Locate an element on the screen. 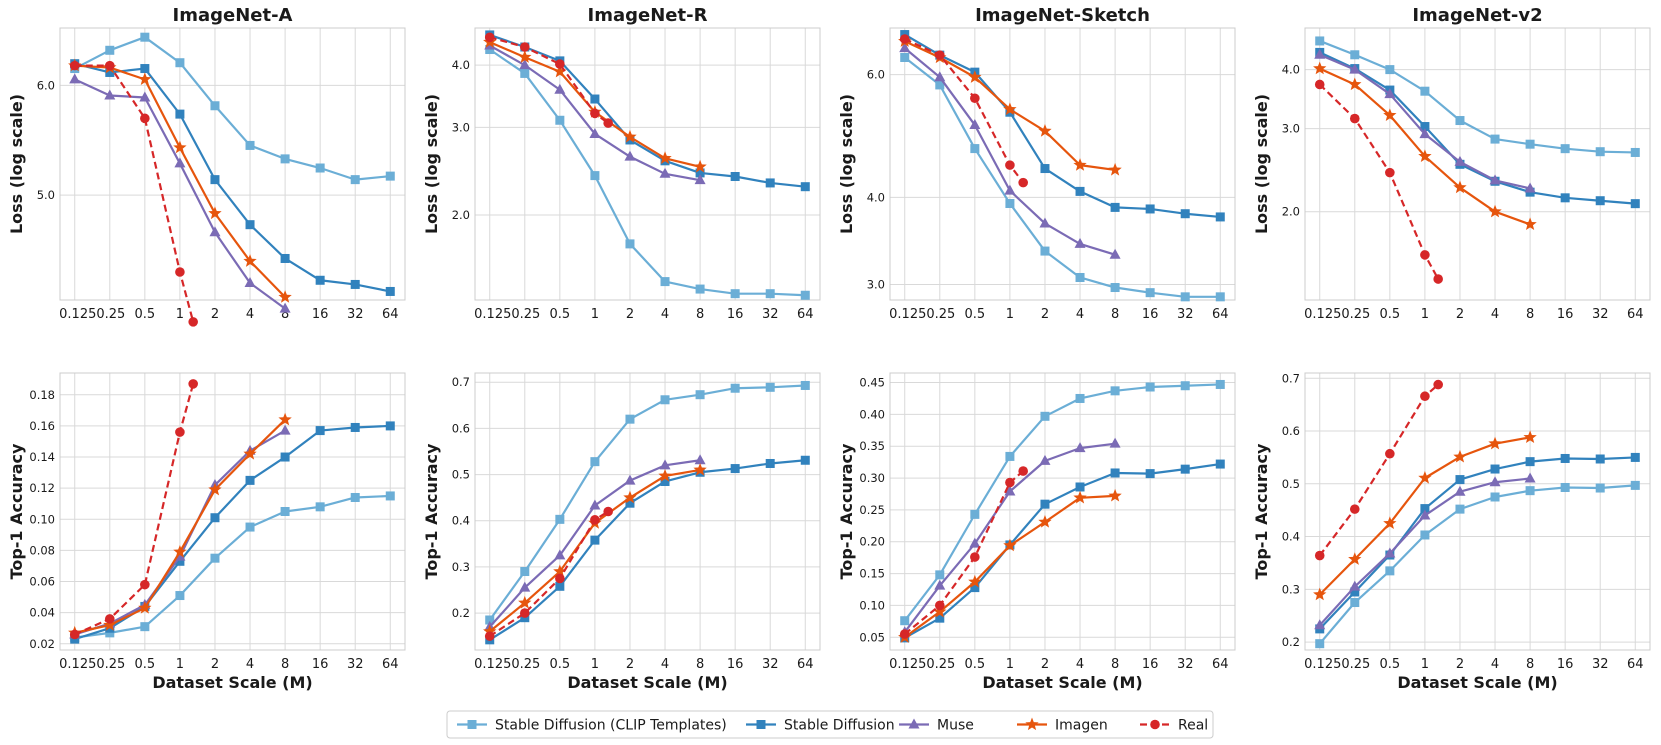 This screenshot has width=1661, height=745. legend-entry-muse: Muse is located at coordinates (936, 726).